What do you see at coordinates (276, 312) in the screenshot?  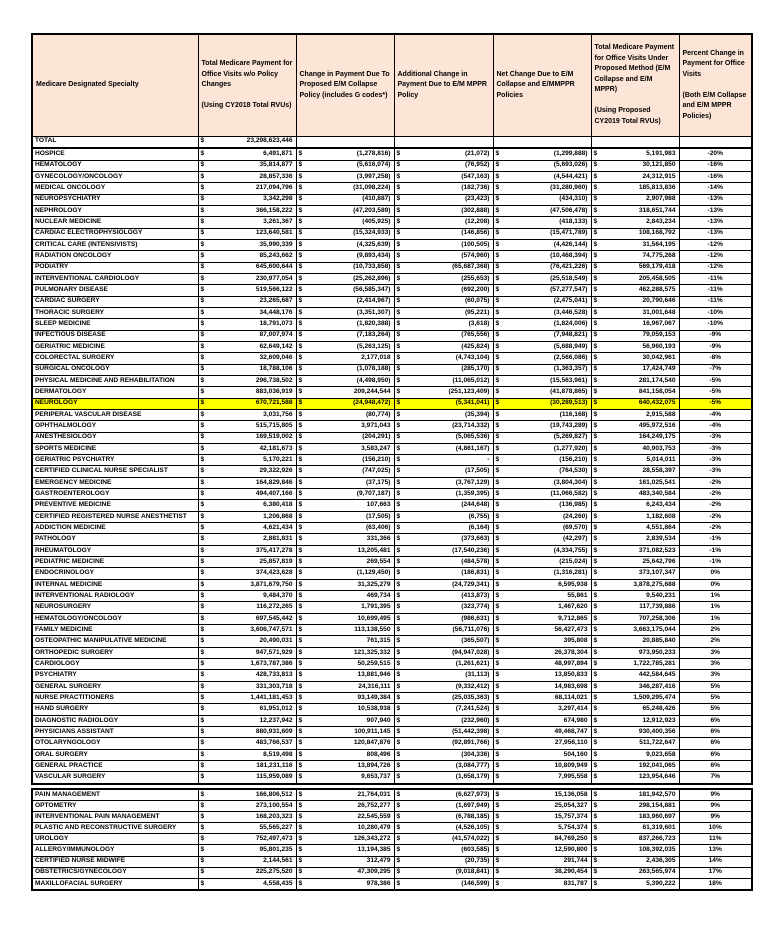 I see `amount-value: 34,448,176` at bounding box center [276, 312].